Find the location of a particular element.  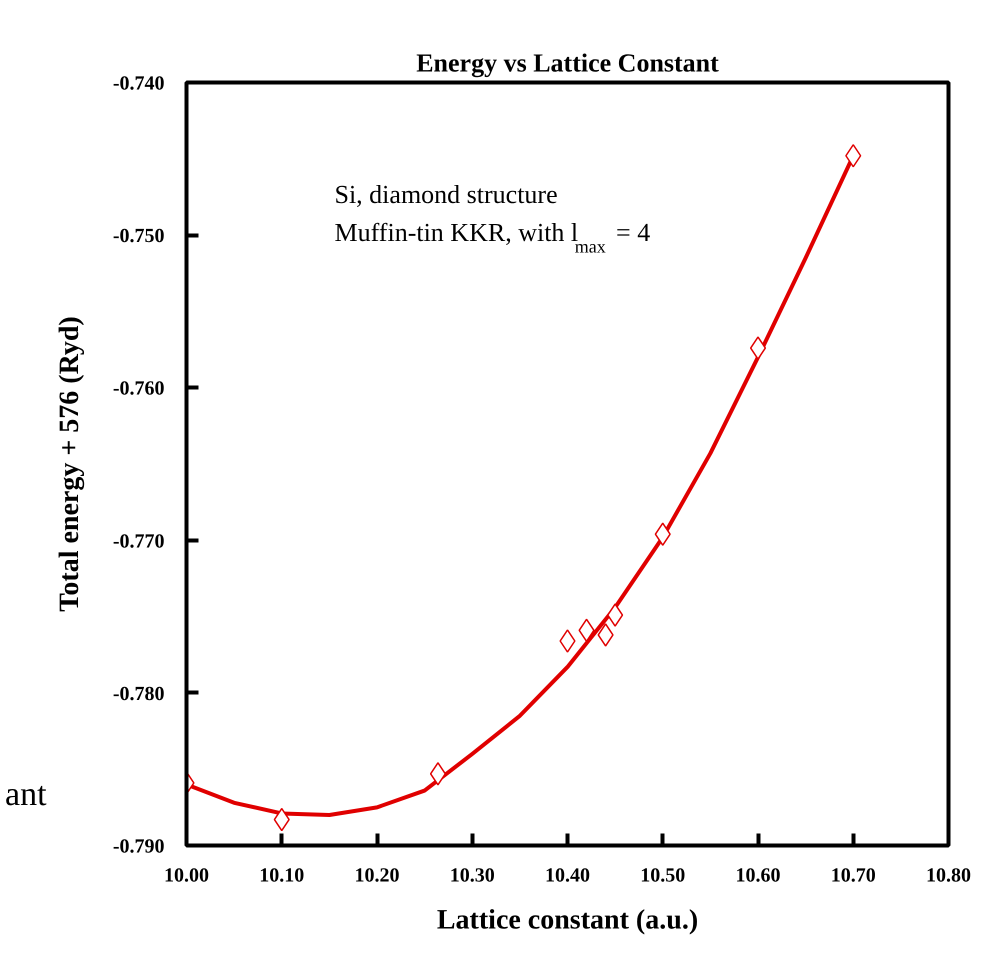

x-tick-label: 10.10 is located at coordinates (281, 875).